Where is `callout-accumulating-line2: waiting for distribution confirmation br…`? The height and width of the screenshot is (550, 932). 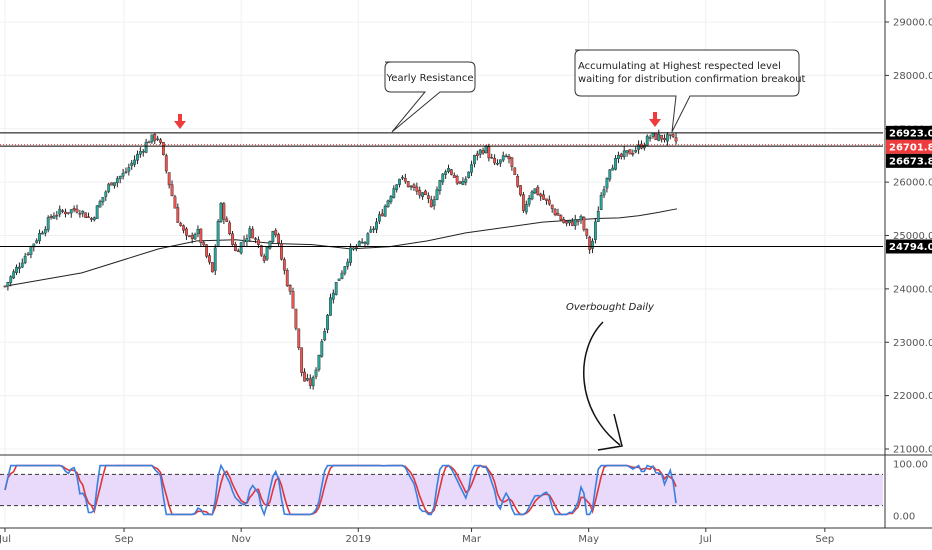
callout-accumulating-line2: waiting for distribution confirmation br… is located at coordinates (692, 79).